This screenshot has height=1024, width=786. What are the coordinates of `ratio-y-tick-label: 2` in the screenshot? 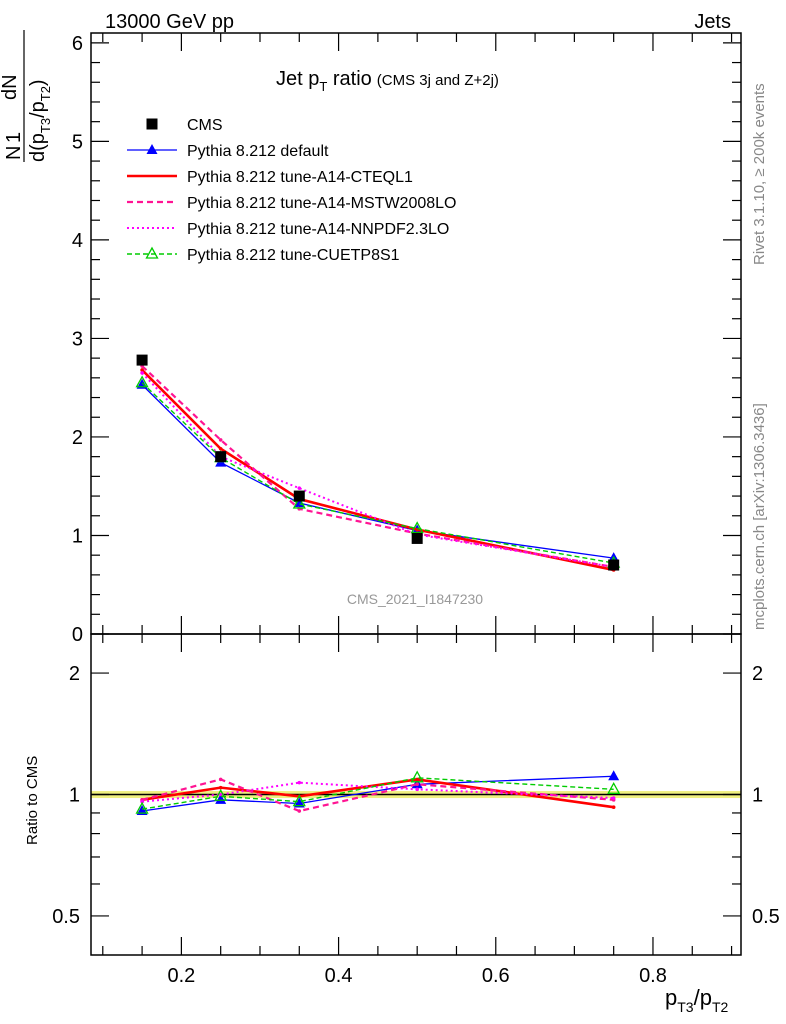 It's located at (74, 674).